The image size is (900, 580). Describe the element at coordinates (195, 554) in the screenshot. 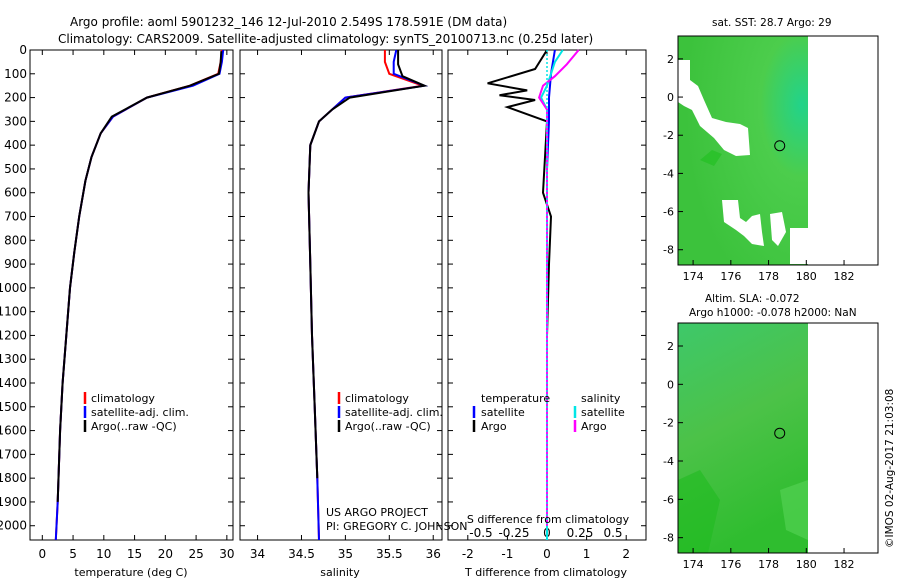

I see `x-tick-label: 25` at that location.